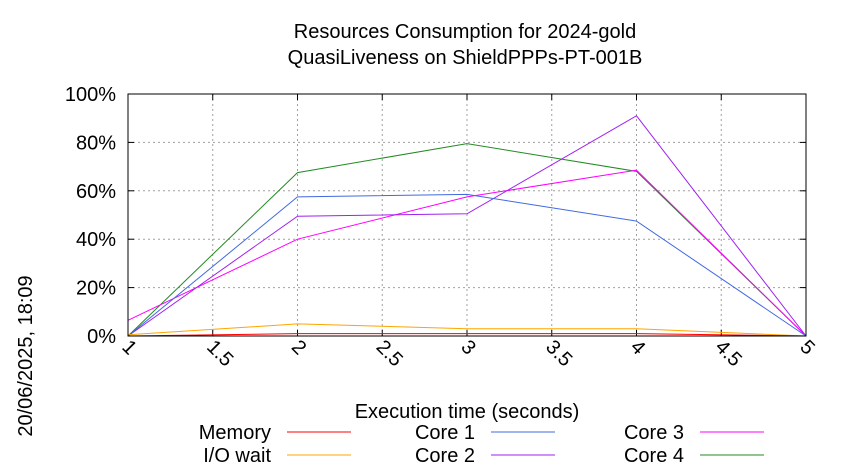 The height and width of the screenshot is (475, 850). What do you see at coordinates (467, 335) in the screenshot?
I see `series-line-memory` at bounding box center [467, 335].